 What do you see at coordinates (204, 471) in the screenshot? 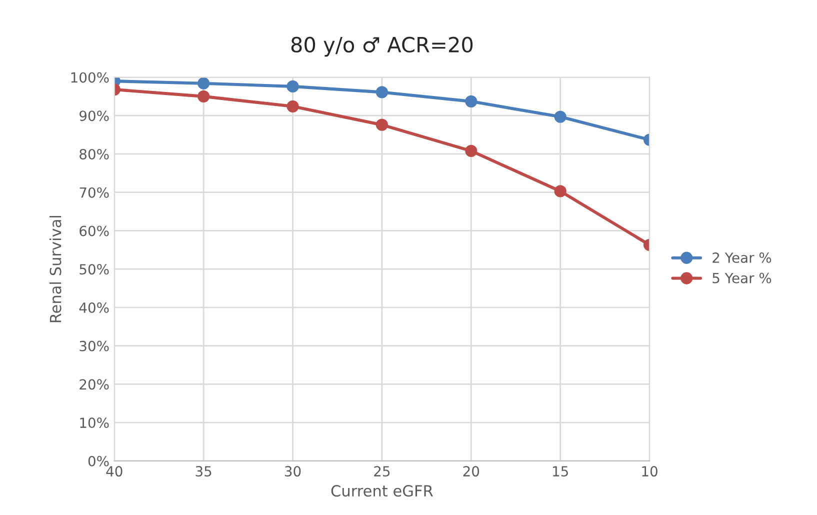
I see `x-tick-label: 35` at bounding box center [204, 471].